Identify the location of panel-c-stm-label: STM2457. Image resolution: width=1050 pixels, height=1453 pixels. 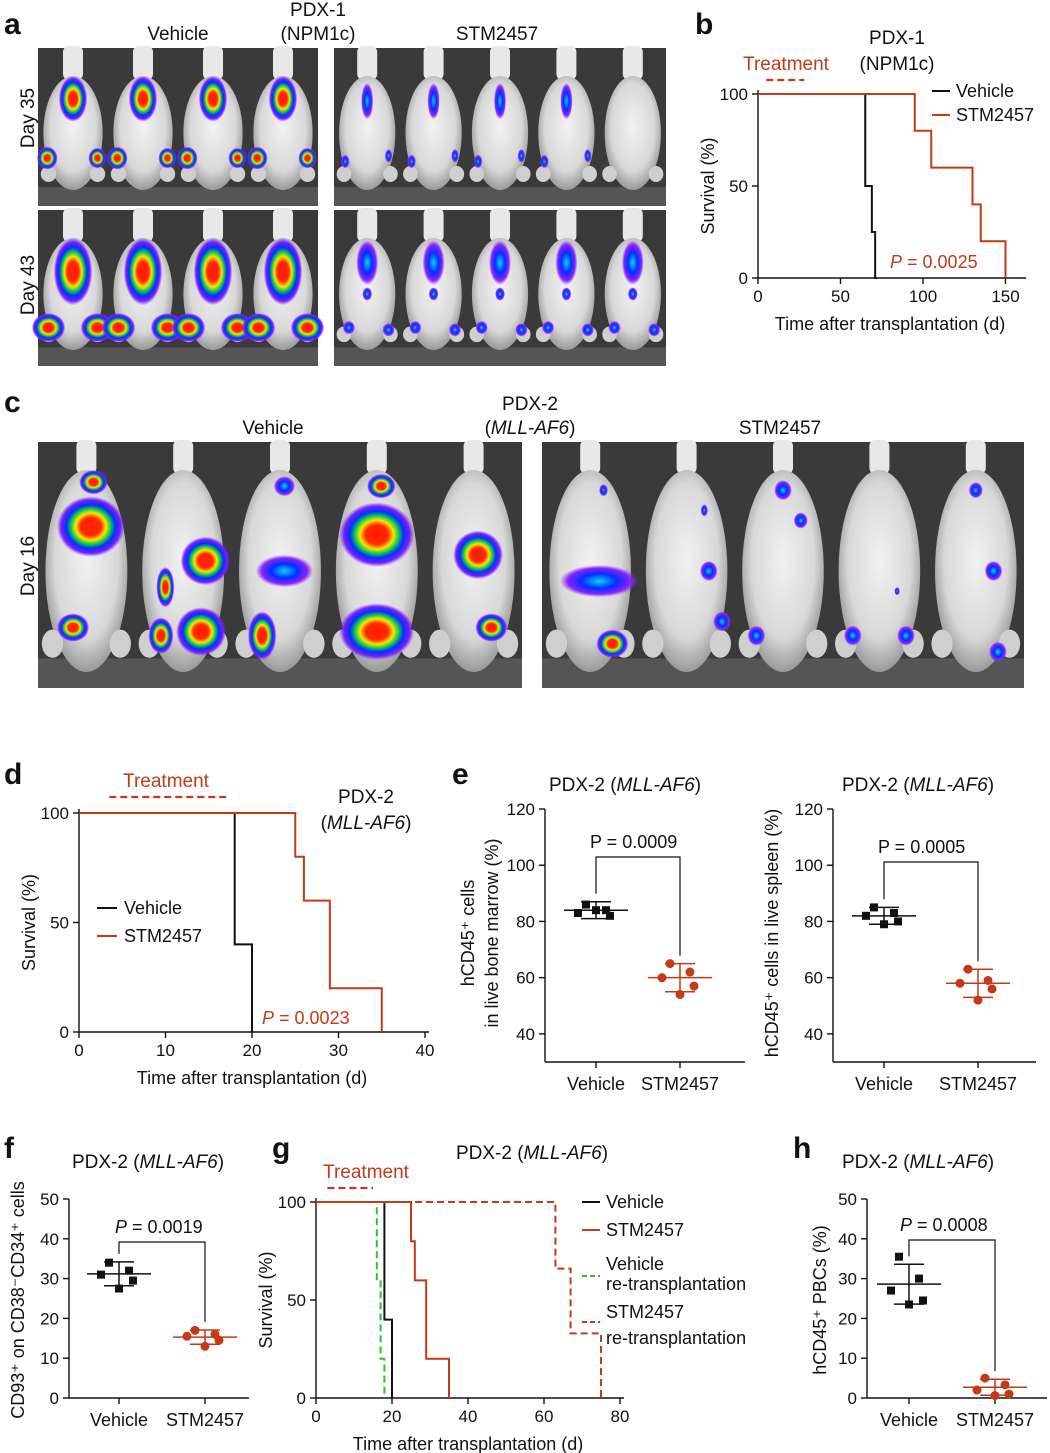
(780, 428).